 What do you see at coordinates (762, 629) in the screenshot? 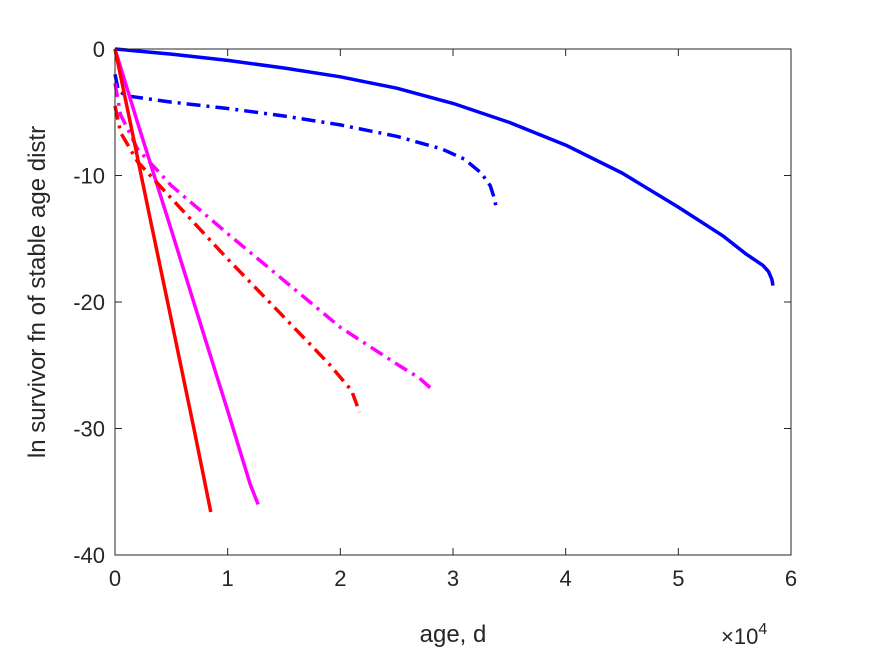
I see `x-axis-exponent-power: 4` at bounding box center [762, 629].